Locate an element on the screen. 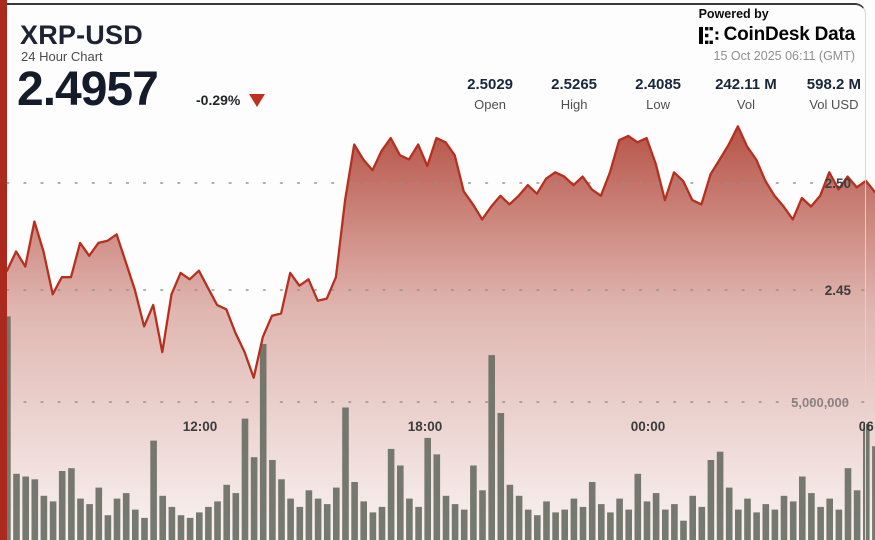 This screenshot has height=540, width=875. stat-vol-usd: 598.2 M Vol USD is located at coordinates (834, 94).